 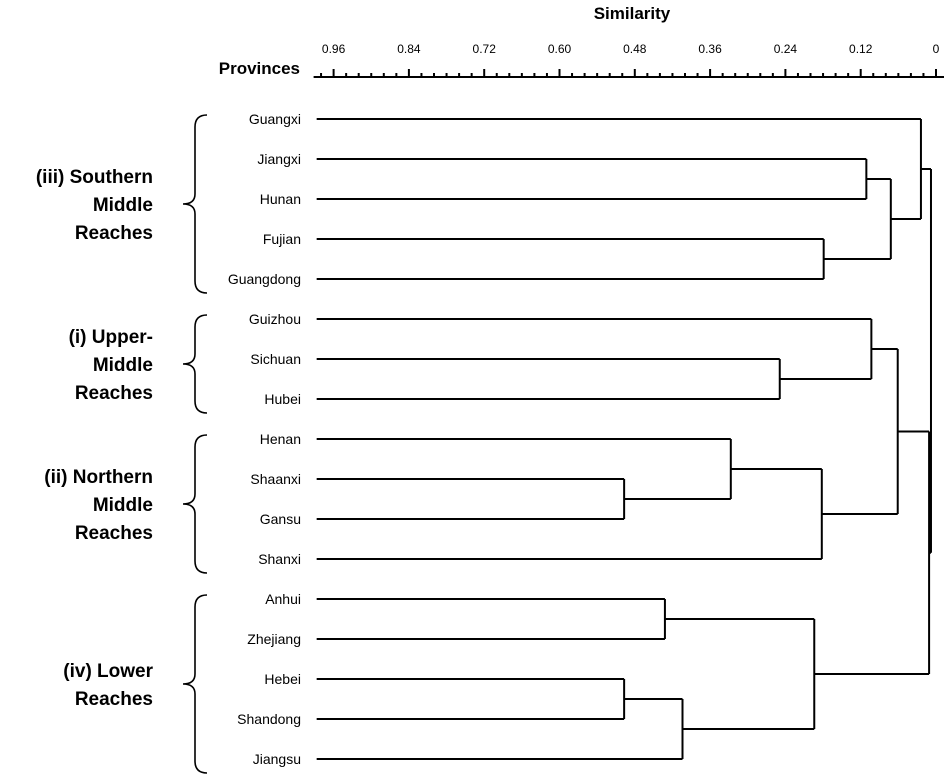 I want to click on province-label: Hunan, so click(x=280, y=199).